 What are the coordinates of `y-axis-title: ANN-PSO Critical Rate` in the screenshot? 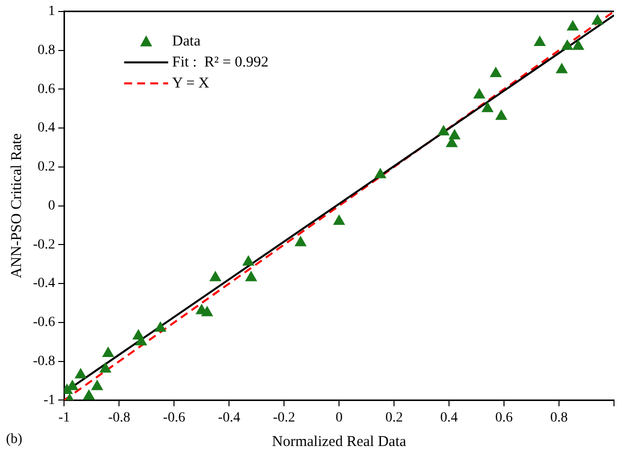 It's located at (16, 205).